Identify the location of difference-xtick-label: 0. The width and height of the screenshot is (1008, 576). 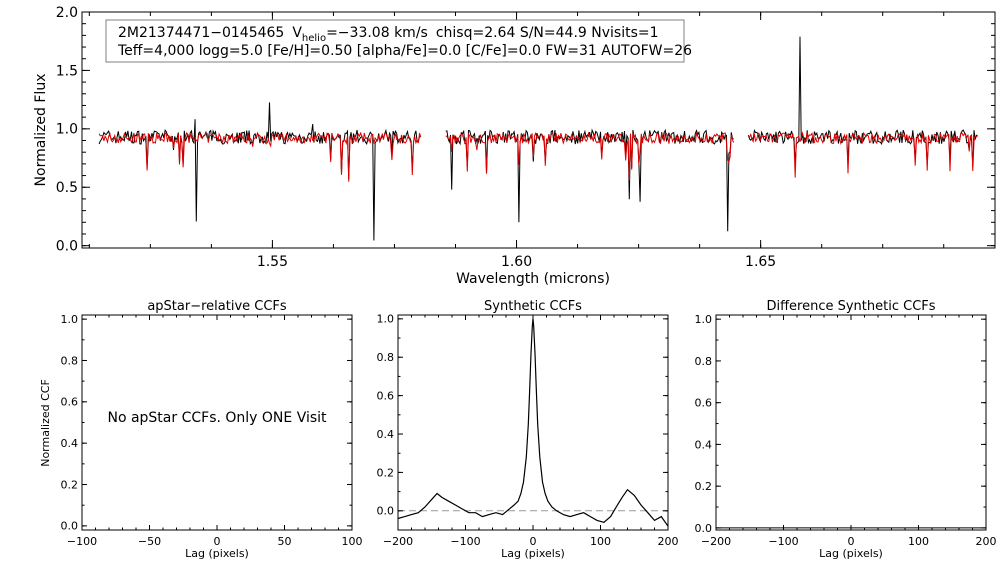
(851, 541).